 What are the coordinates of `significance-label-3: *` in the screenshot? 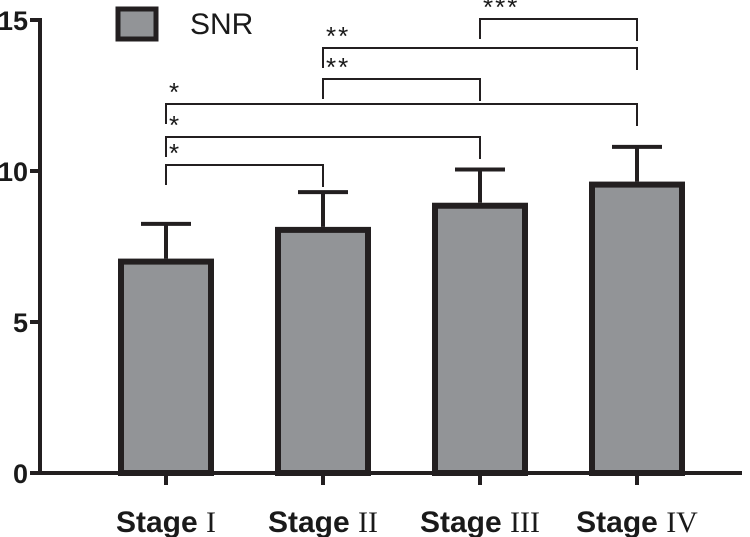 It's located at (175, 92).